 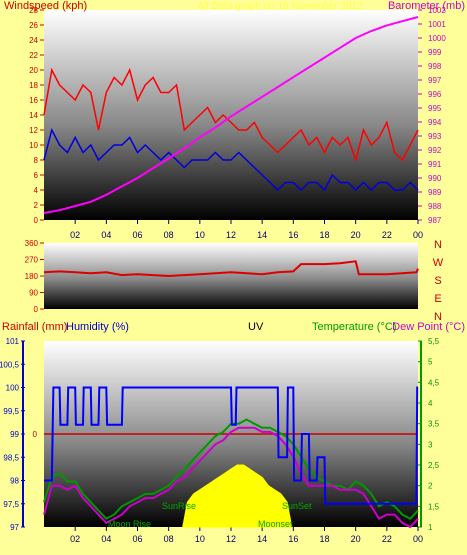 What do you see at coordinates (231, 159) in the screenshot?
I see `average-series-line` at bounding box center [231, 159].